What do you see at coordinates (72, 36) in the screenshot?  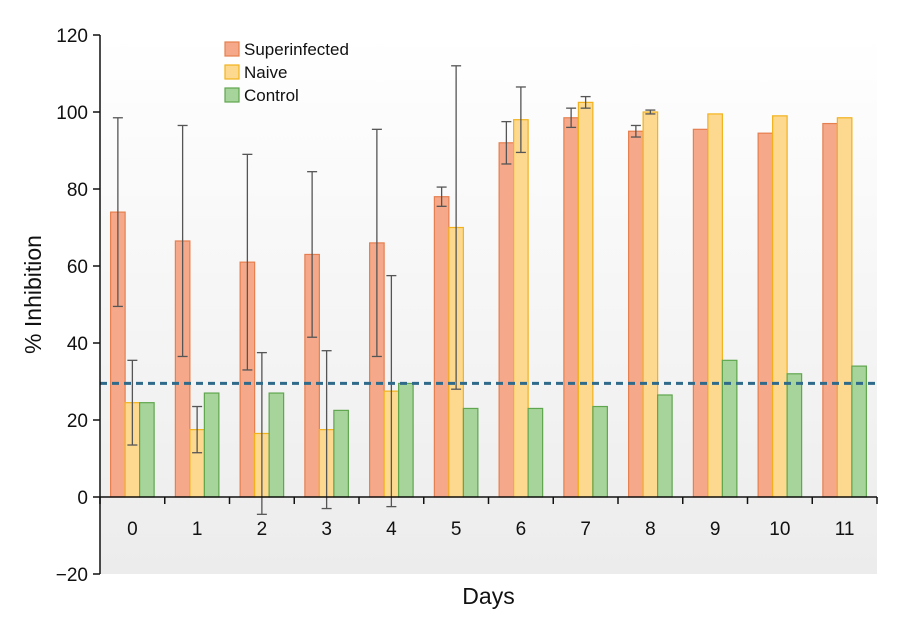 I see `y-tick-label: 120` at bounding box center [72, 36].